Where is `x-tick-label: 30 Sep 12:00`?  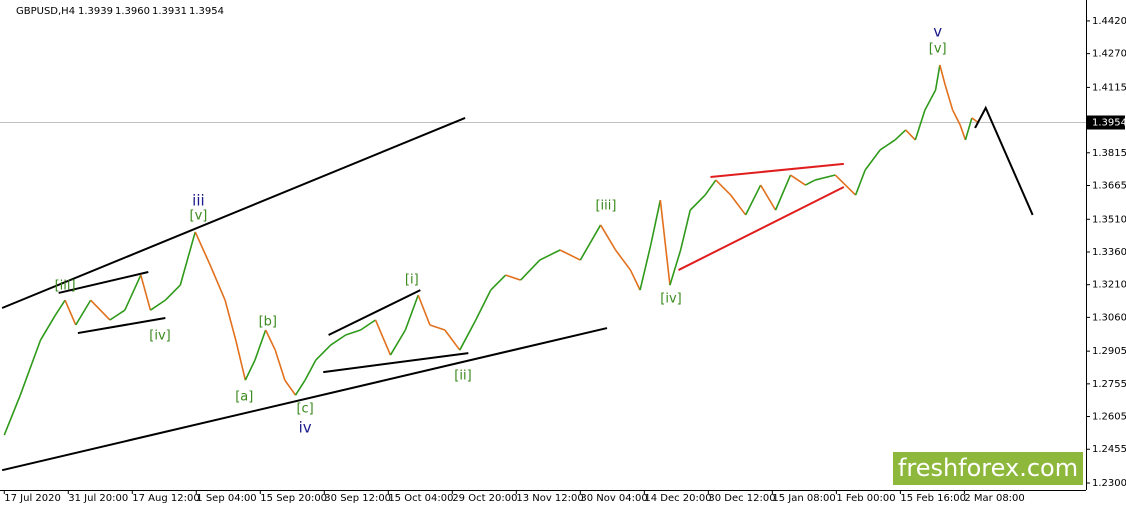
x-tick-label: 30 Sep 12:00 is located at coordinates (357, 498).